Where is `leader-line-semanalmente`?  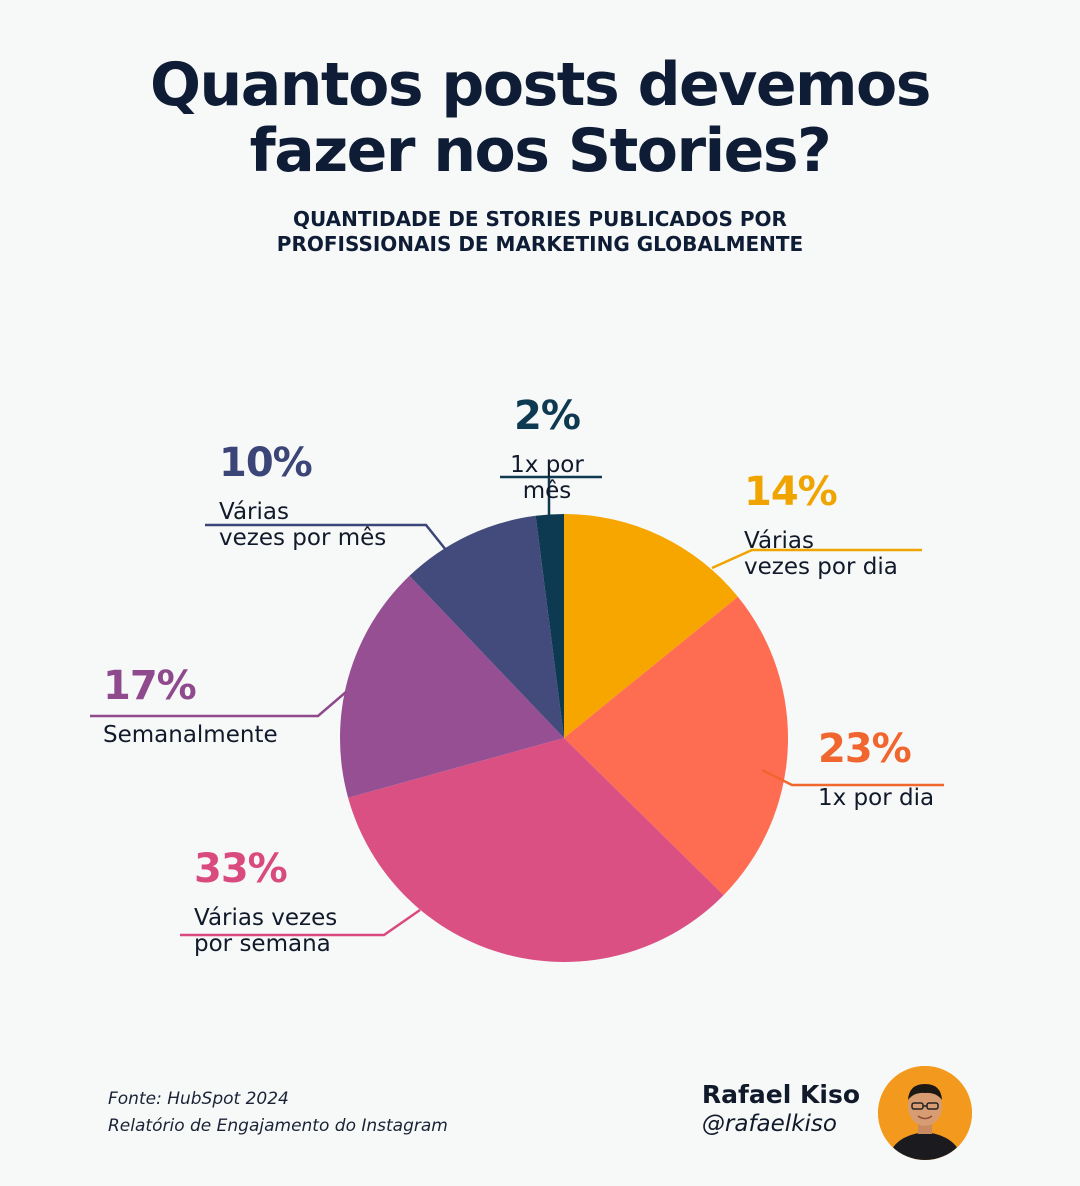 leader-line-semanalmente is located at coordinates (218, 704).